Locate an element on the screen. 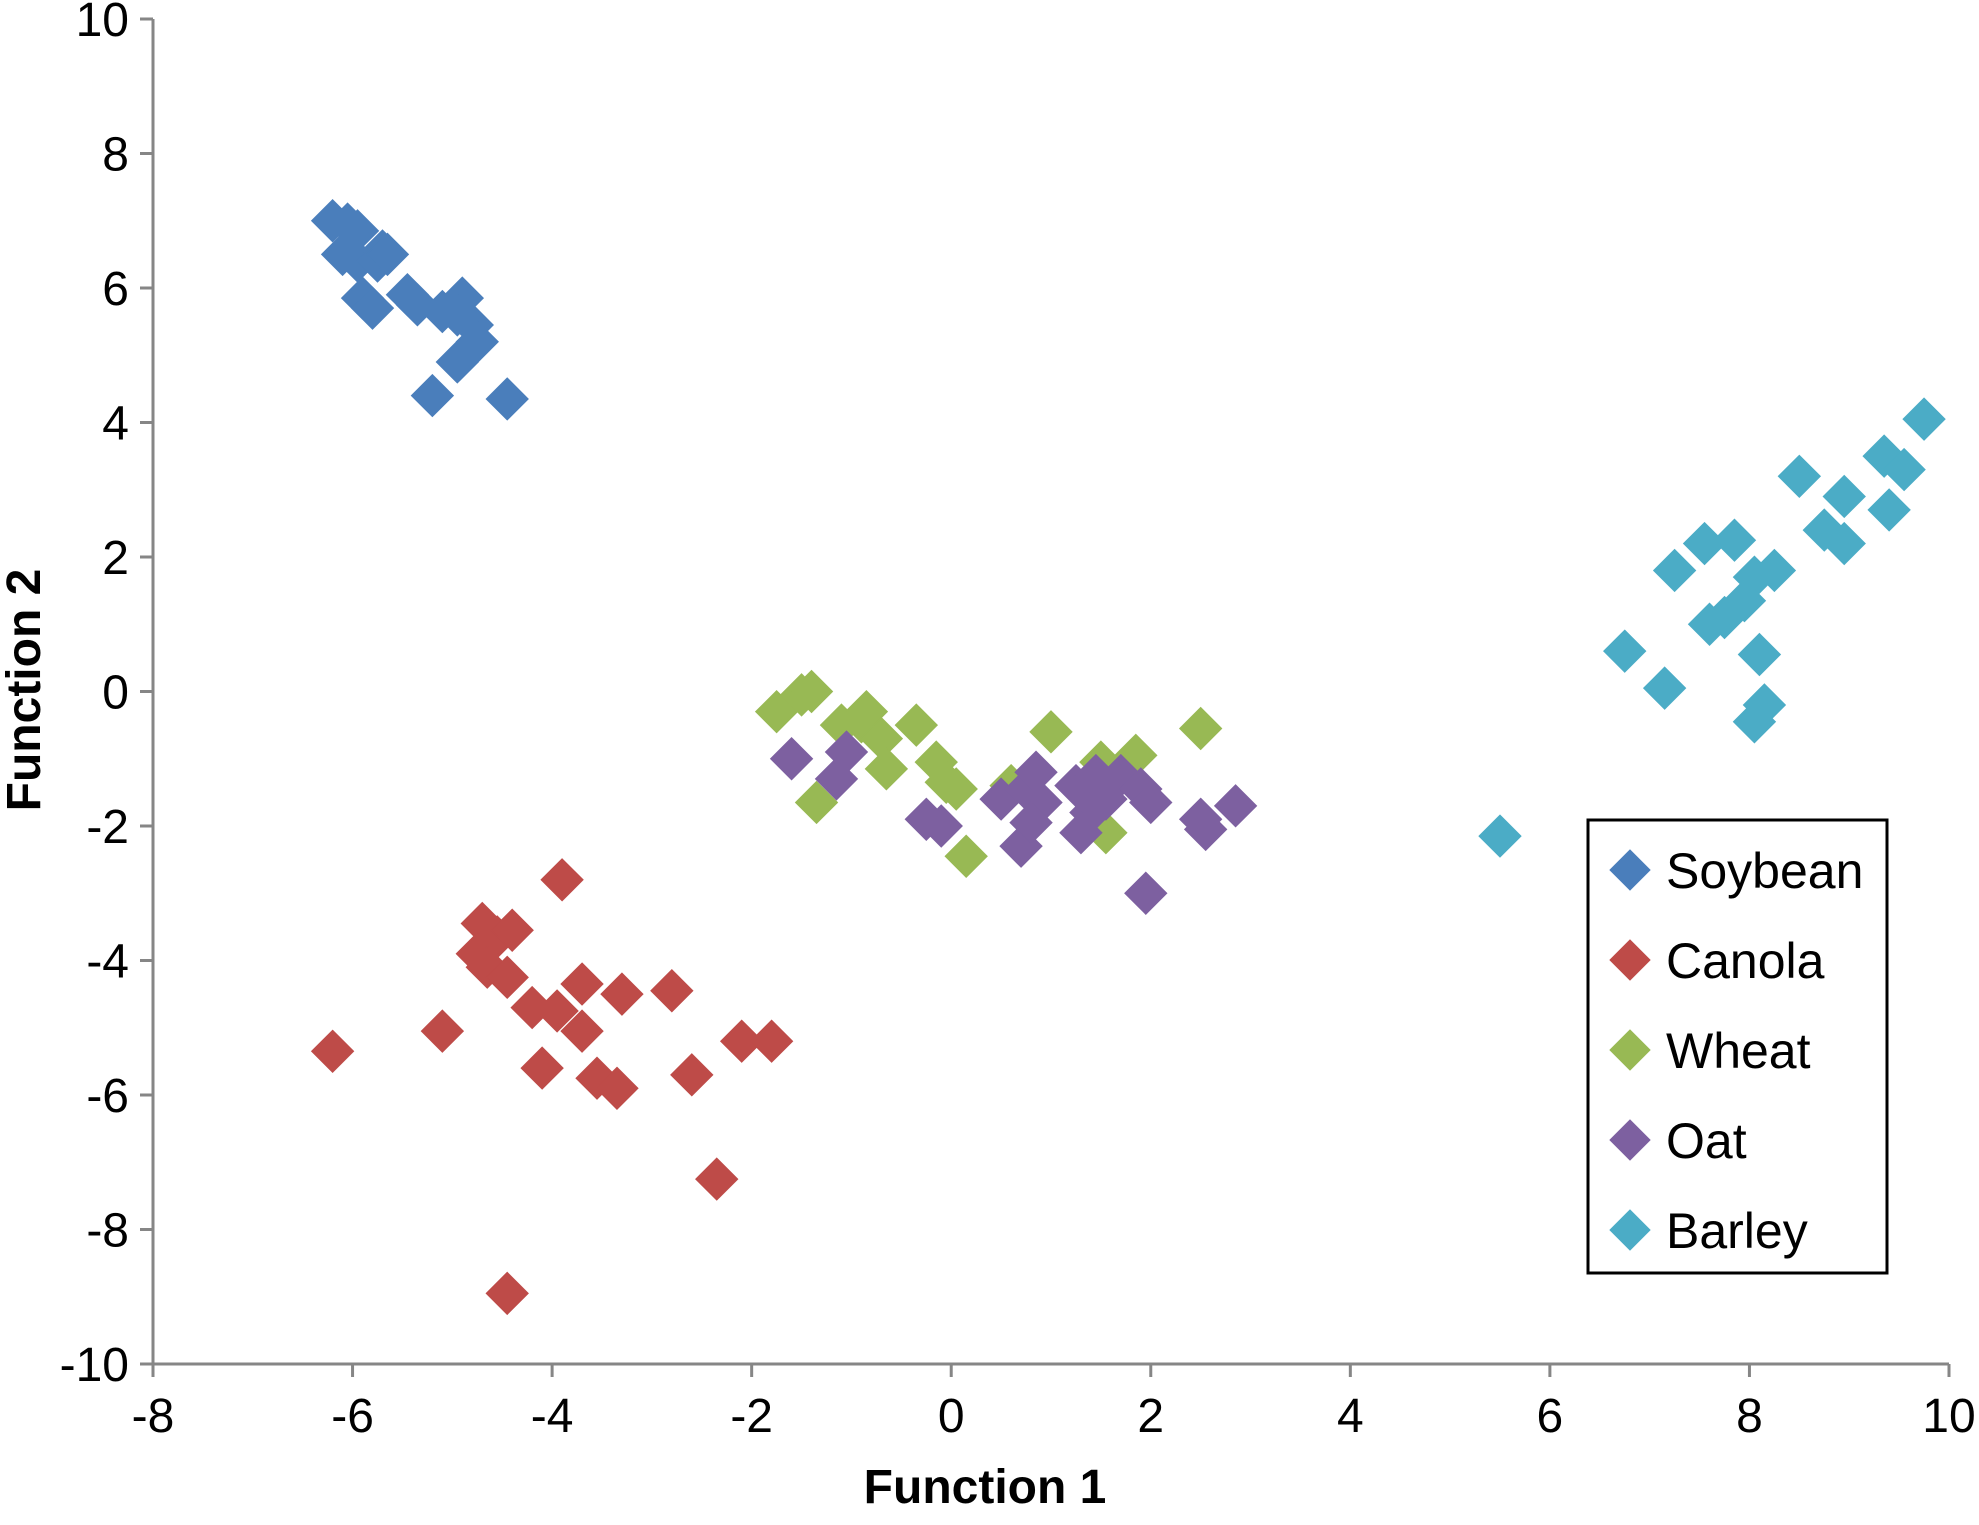 The image size is (1979, 1525). y-tick-label: 8 is located at coordinates (115, 155).